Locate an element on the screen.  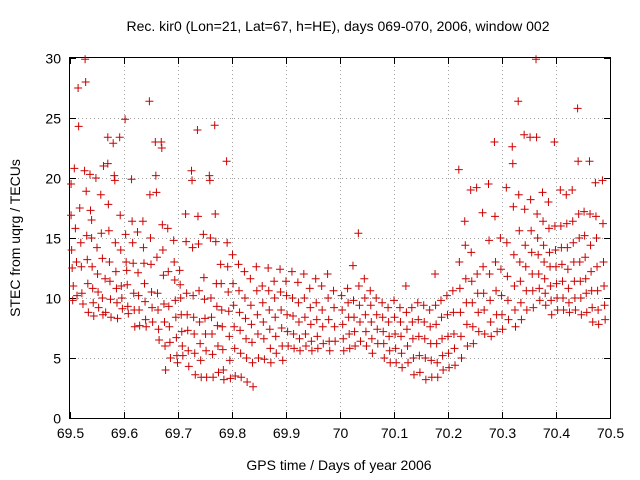
x-tick-label: 69.9 is located at coordinates (286, 433).